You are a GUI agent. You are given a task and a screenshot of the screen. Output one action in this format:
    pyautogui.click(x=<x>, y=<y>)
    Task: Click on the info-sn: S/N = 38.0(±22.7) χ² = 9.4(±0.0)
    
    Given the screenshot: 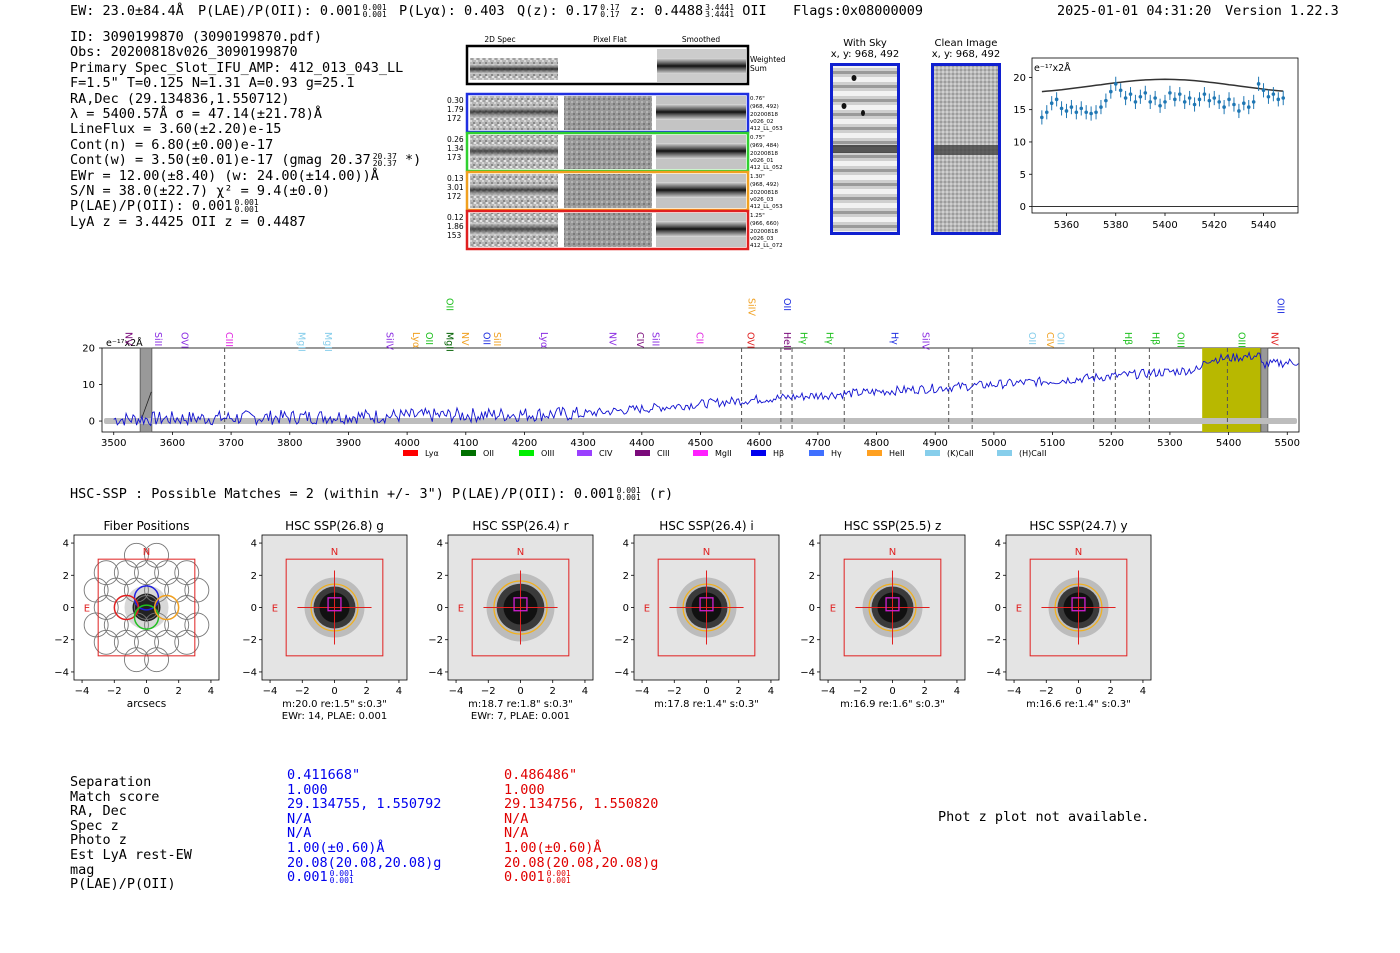 What is the action you would take?
    pyautogui.click(x=200, y=190)
    